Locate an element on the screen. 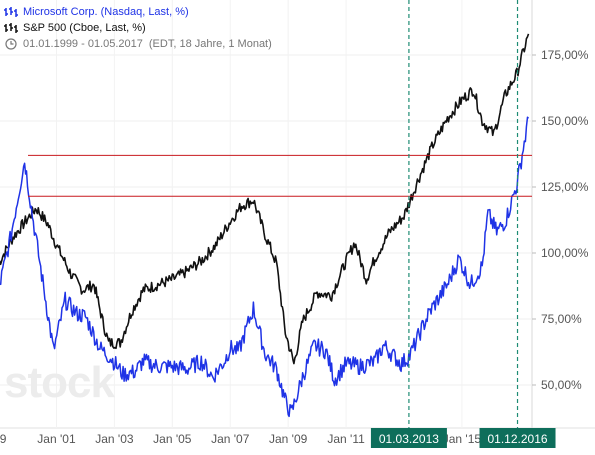  date-marker-label: 01.03.2013 is located at coordinates (409, 439).